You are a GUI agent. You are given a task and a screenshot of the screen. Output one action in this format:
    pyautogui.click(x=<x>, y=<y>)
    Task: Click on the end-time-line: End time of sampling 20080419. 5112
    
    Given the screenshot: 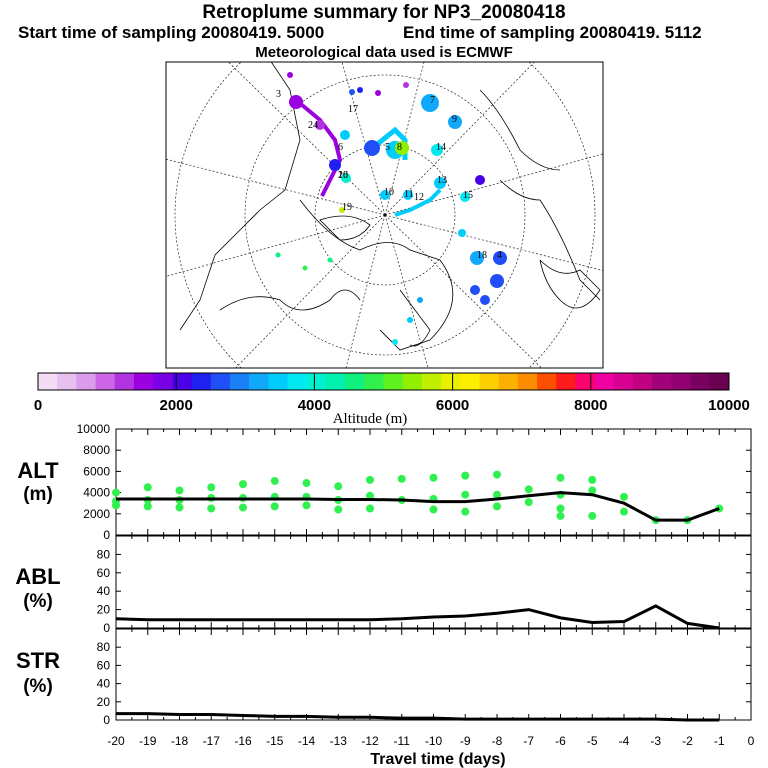 What is the action you would take?
    pyautogui.click(x=552, y=32)
    